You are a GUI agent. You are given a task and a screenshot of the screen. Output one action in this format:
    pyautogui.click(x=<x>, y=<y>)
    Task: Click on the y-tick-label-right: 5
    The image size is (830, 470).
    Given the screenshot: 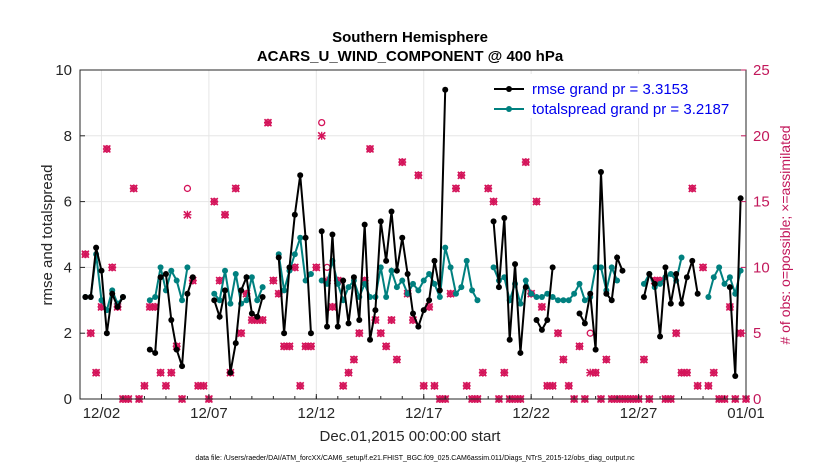 What is the action you would take?
    pyautogui.click(x=757, y=333)
    